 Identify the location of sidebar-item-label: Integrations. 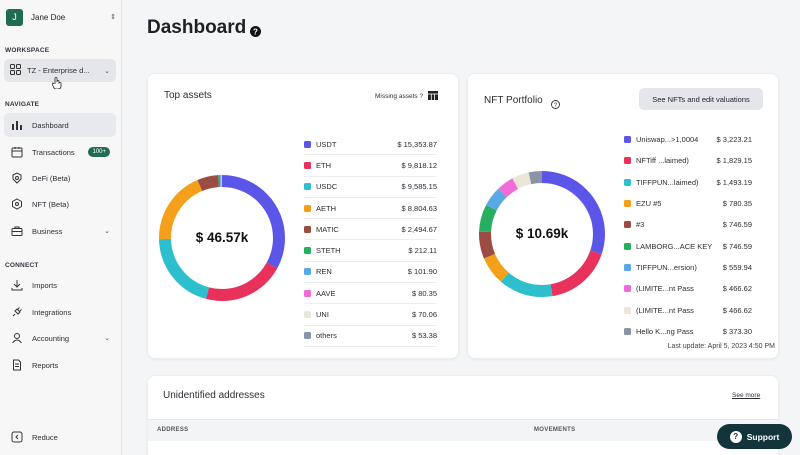
(52, 312).